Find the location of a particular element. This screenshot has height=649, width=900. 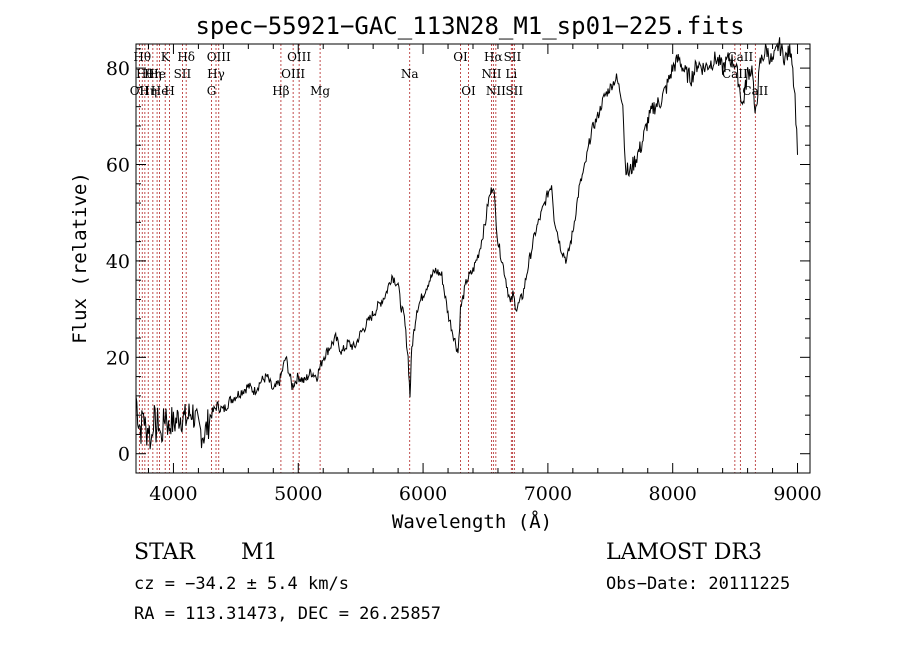

marker-label-3: Hη is located at coordinates (148, 91).